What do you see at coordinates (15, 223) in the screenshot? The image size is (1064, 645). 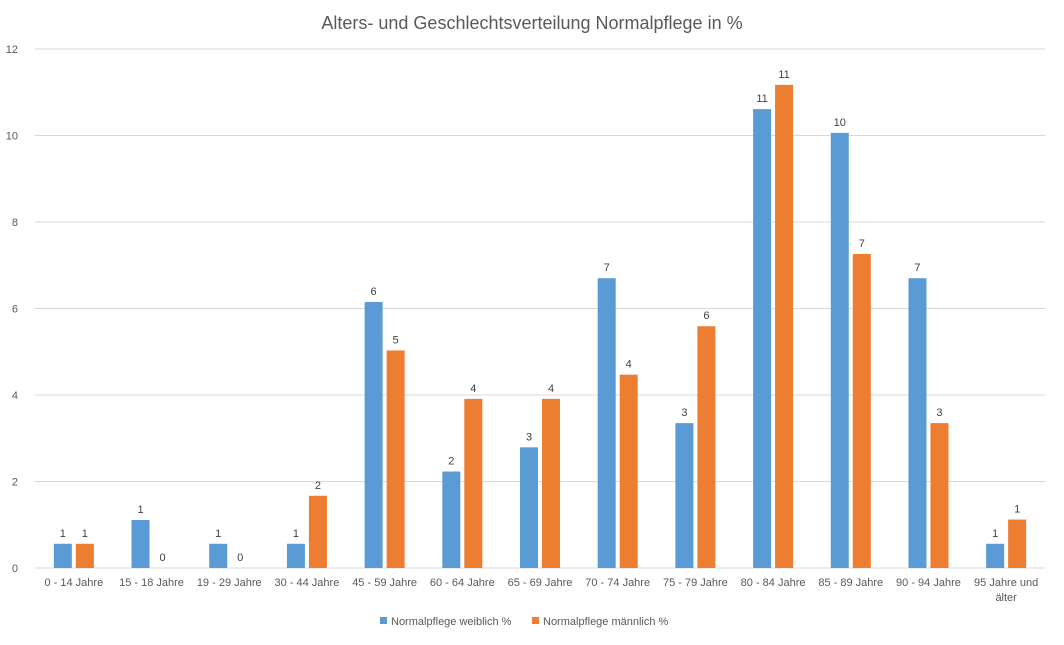 I see `y-tick-label: 8` at bounding box center [15, 223].